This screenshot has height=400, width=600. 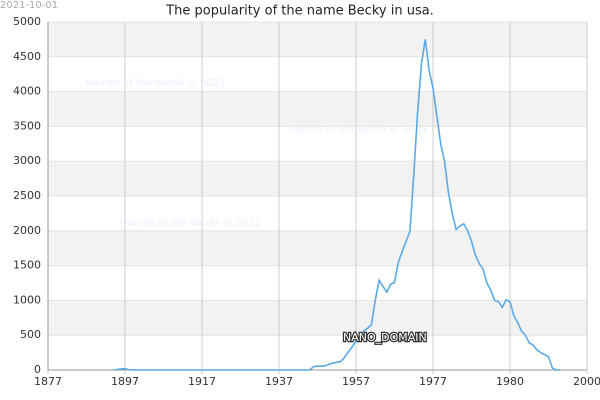 I want to click on chart-title: The popularity of the name Becky in usa., so click(x=299, y=11).